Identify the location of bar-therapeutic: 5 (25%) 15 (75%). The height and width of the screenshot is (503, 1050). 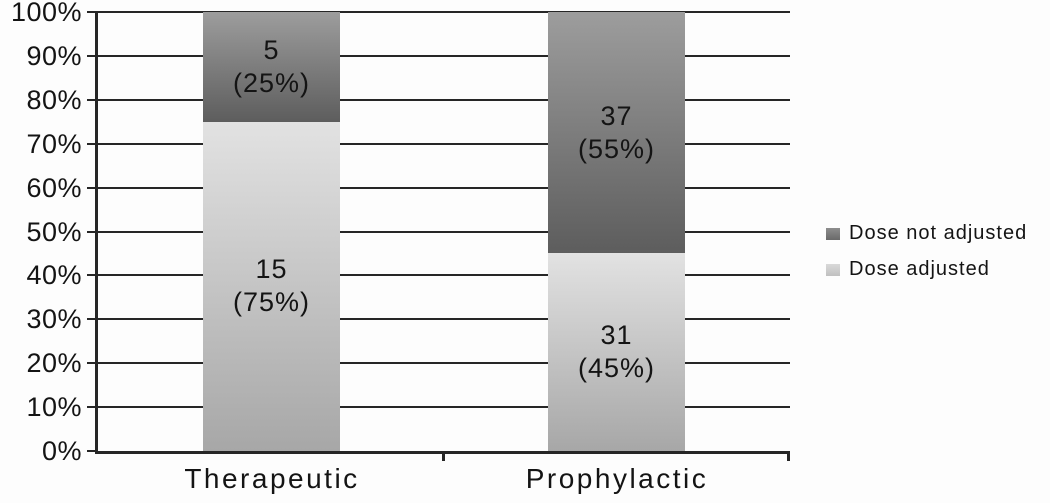
(271, 231).